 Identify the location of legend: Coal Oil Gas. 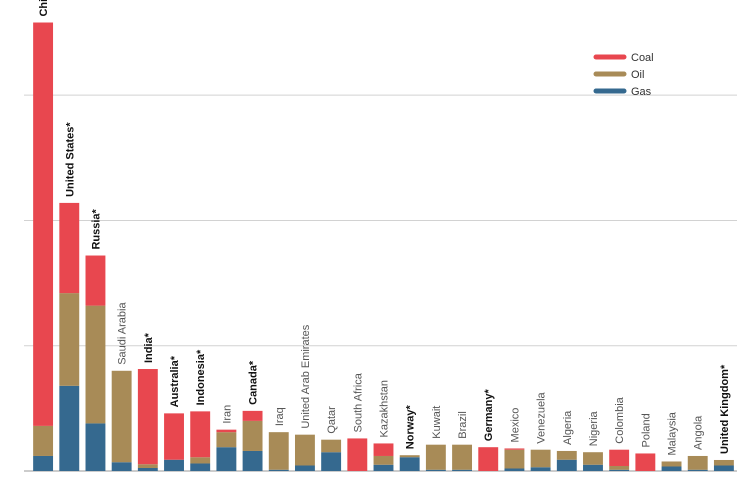
(623, 75).